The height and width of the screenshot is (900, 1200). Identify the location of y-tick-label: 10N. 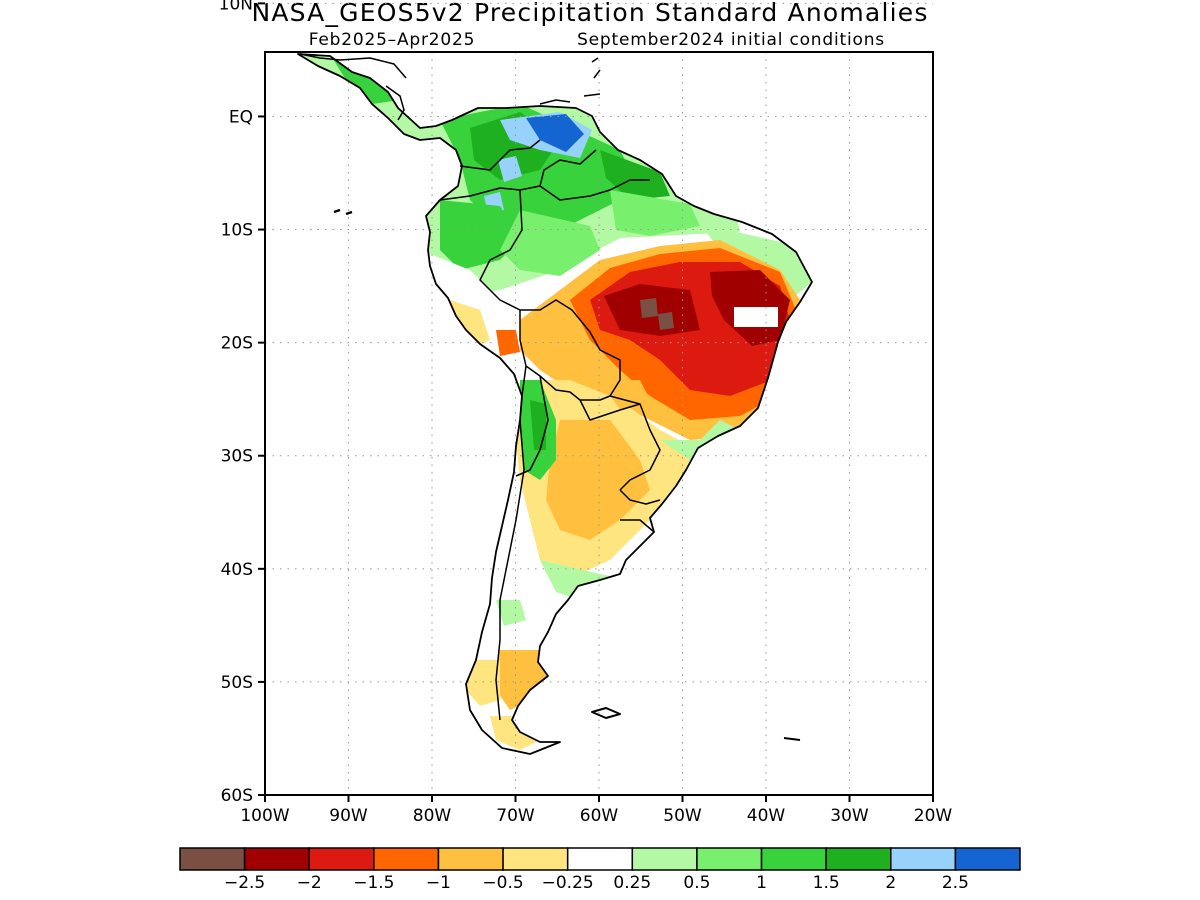
(236, 7).